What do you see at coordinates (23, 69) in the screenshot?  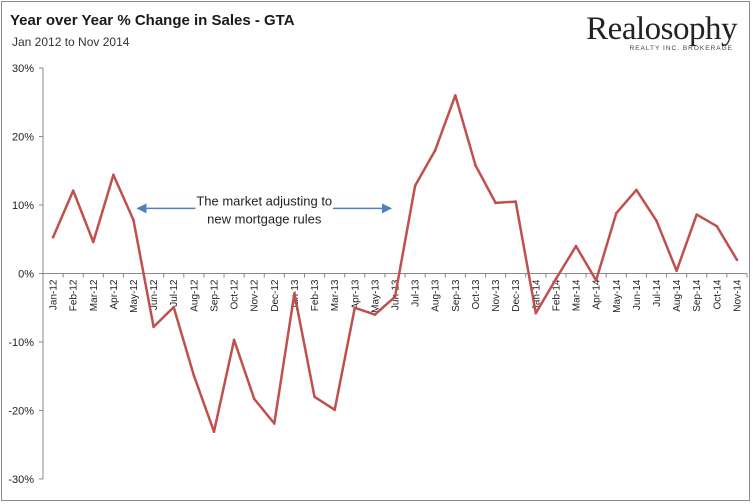 I see `y-tick-label: 30%` at bounding box center [23, 69].